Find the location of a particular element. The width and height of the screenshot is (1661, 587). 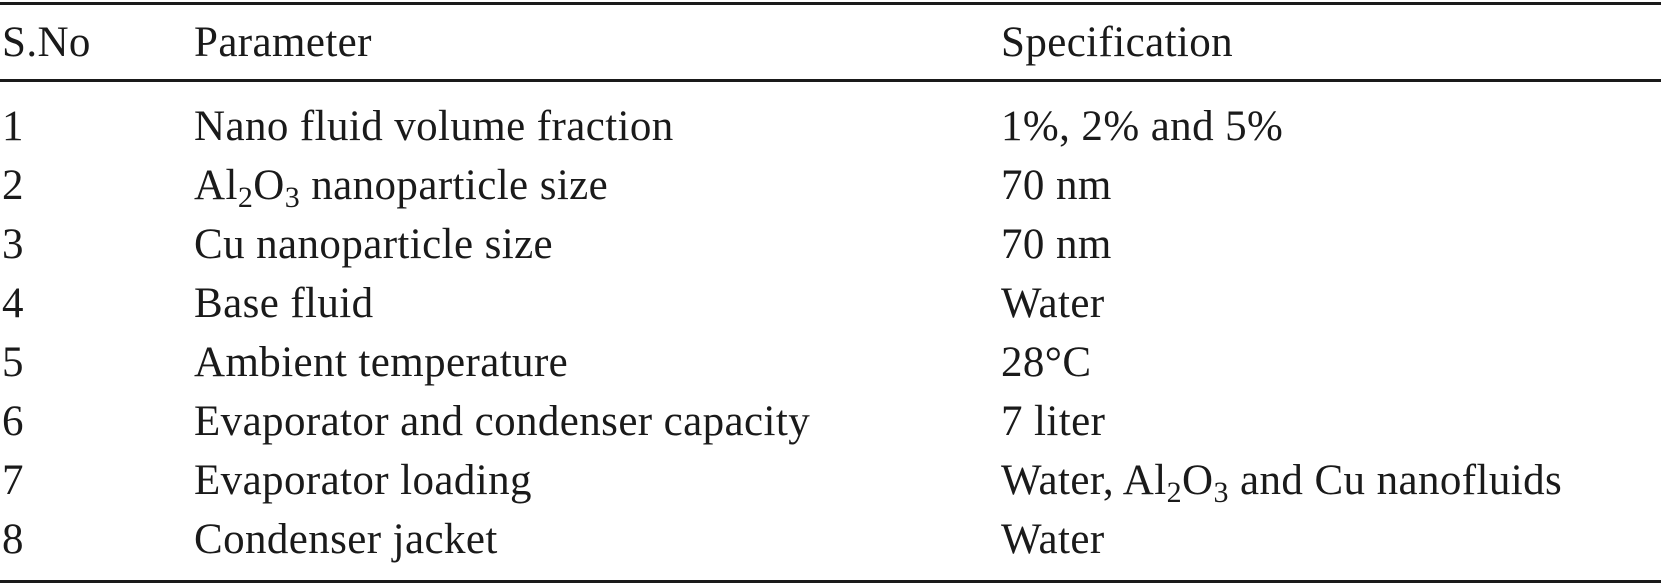

cell-sno: 7 is located at coordinates (13, 480).